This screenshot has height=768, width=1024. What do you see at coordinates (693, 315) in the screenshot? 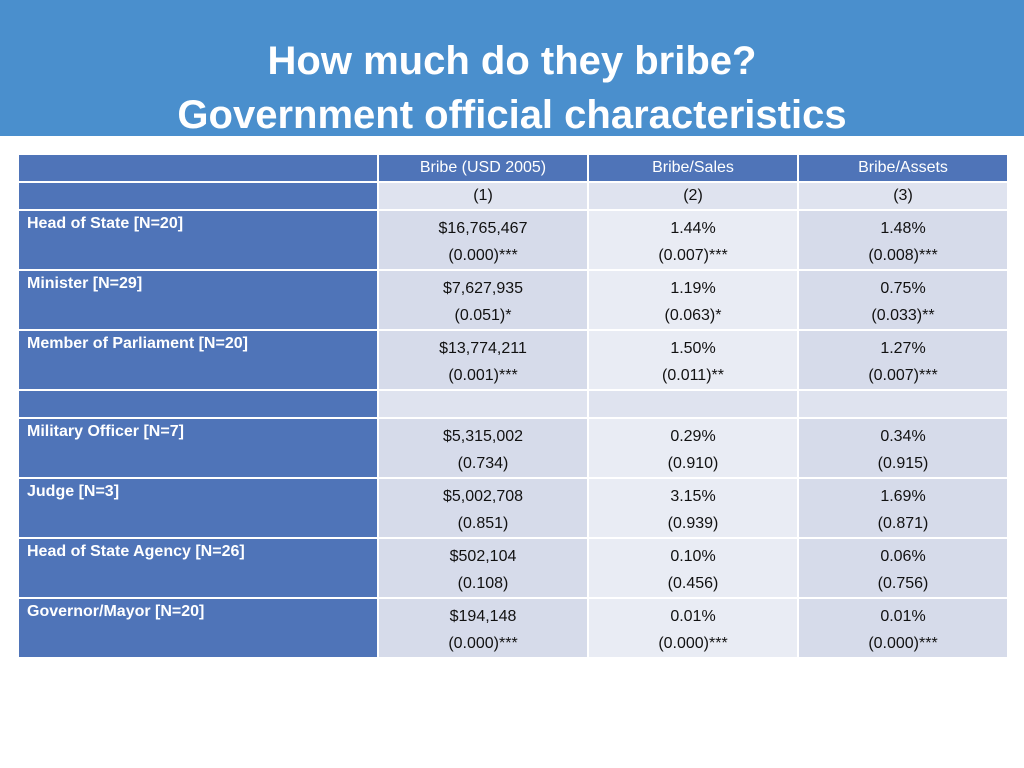
I see `cell-pvalue: (0.063)*` at bounding box center [693, 315].